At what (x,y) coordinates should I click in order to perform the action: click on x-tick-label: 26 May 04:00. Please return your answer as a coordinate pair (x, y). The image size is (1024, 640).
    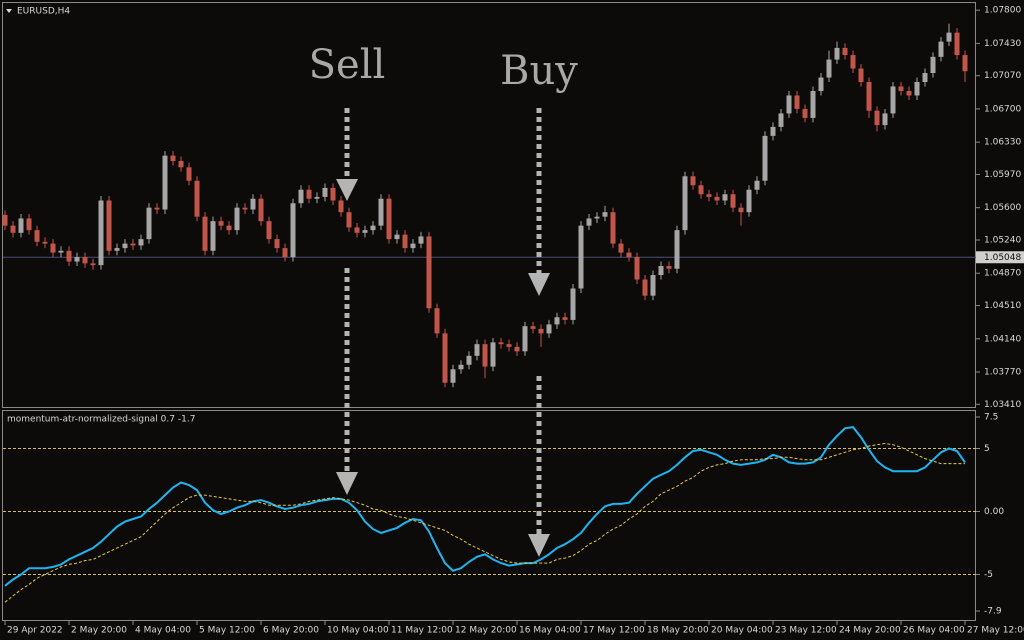
    Looking at the image, I should click on (934, 631).